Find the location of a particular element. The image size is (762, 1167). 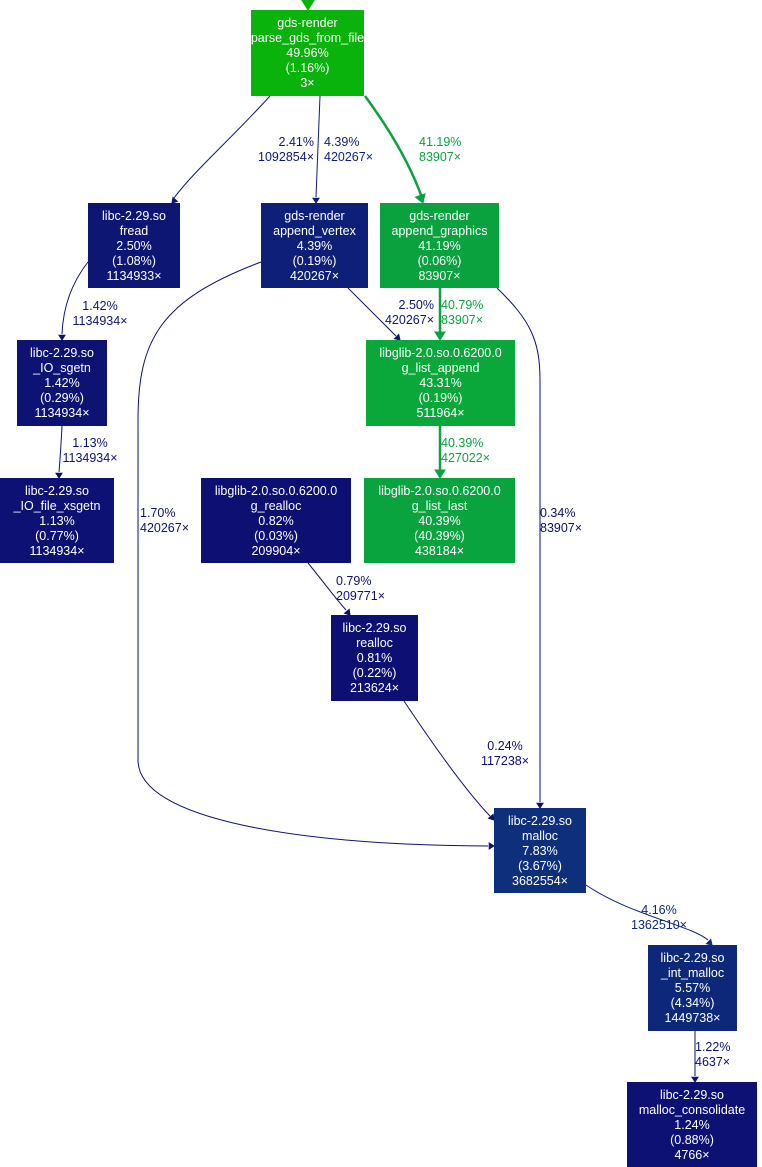

edge-parse-to-append_graphics: 41.19%83907× is located at coordinates (412, 149).